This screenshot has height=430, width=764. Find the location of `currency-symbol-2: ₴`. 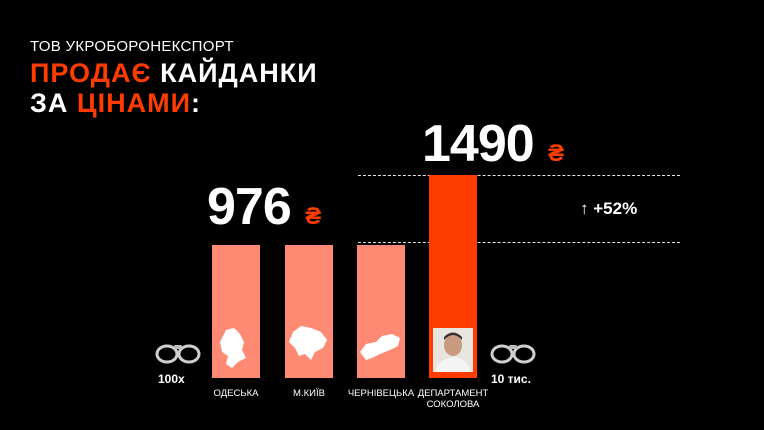

currency-symbol-2: ₴ is located at coordinates (556, 153).